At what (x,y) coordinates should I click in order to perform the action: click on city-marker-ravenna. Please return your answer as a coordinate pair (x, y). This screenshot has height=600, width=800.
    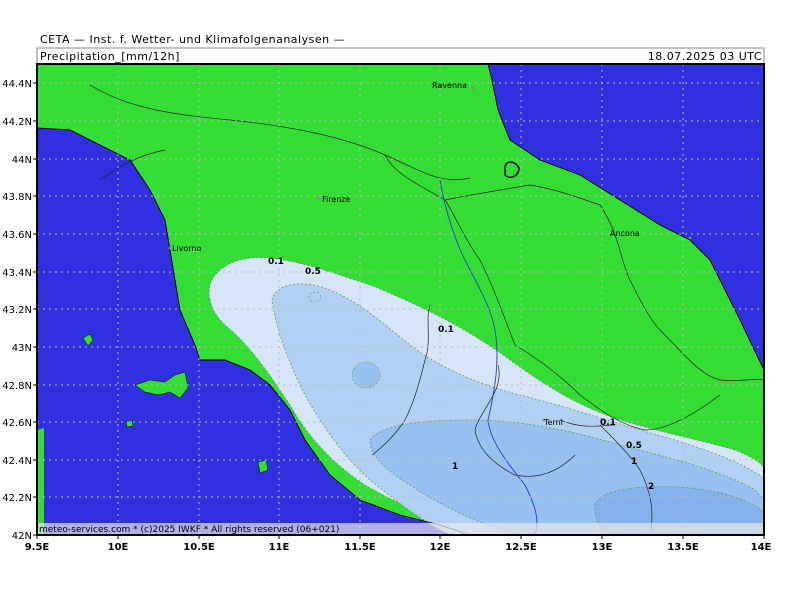
    Looking at the image, I should click on (473, 88).